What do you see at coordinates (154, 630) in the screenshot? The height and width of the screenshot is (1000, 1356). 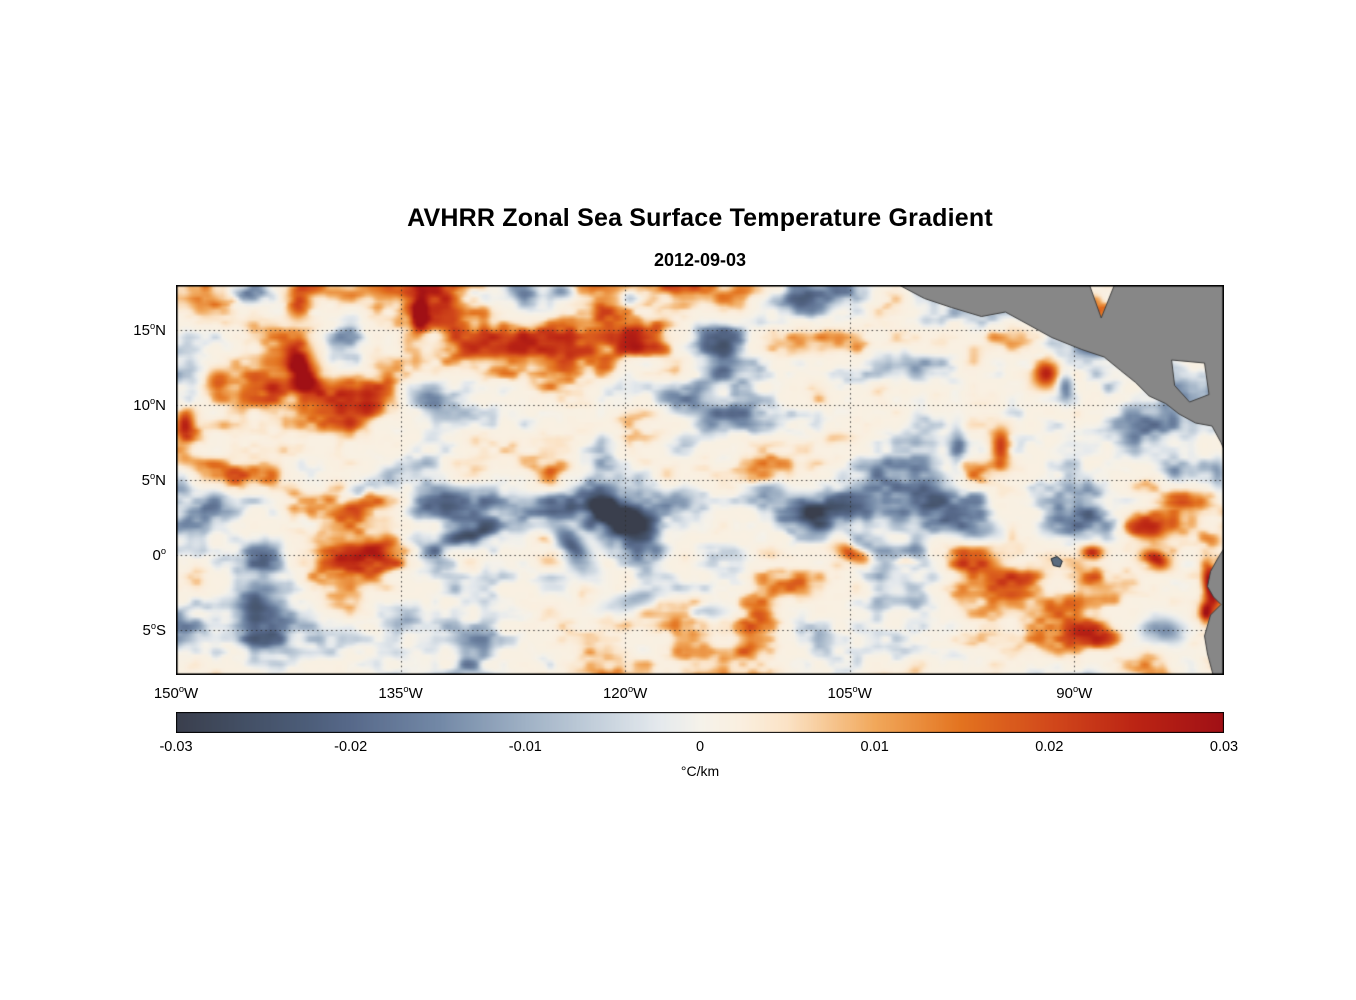 I see `y-tick-label: 5oS` at bounding box center [154, 630].